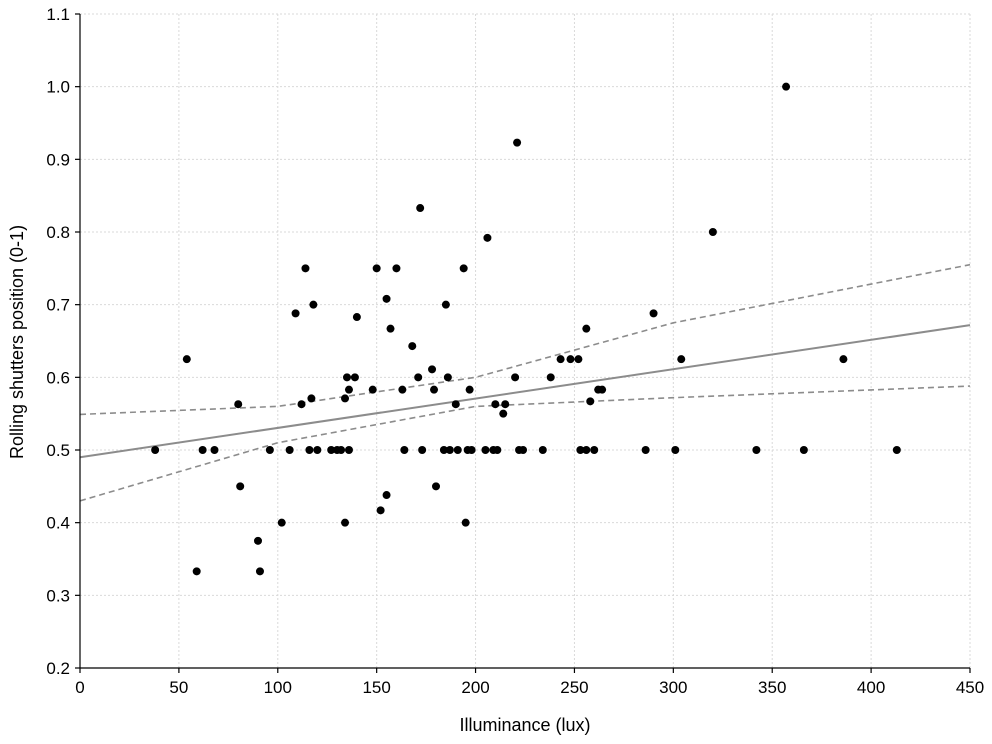 Image resolution: width=992 pixels, height=744 pixels. Describe the element at coordinates (58, 14) in the screenshot. I see `y-tick-label: 1.1` at that location.